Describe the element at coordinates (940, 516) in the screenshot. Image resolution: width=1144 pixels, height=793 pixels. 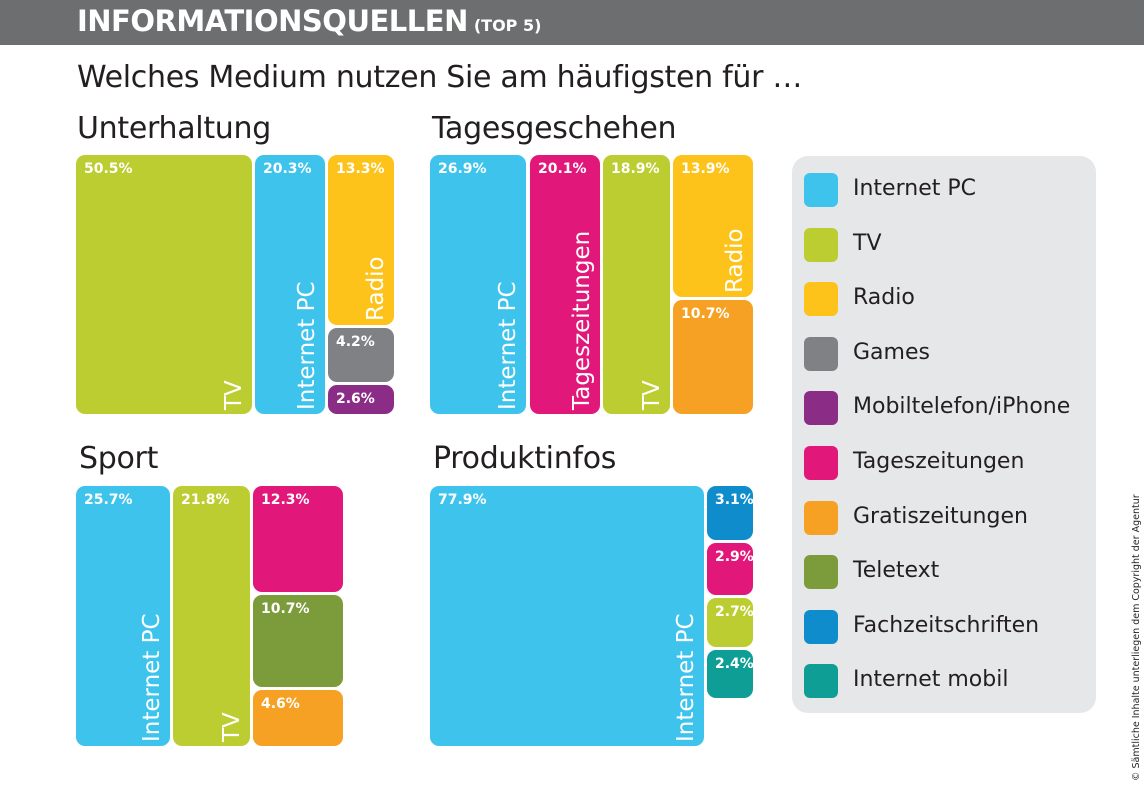
I see `legend-label: Gratiszeitungen` at that location.